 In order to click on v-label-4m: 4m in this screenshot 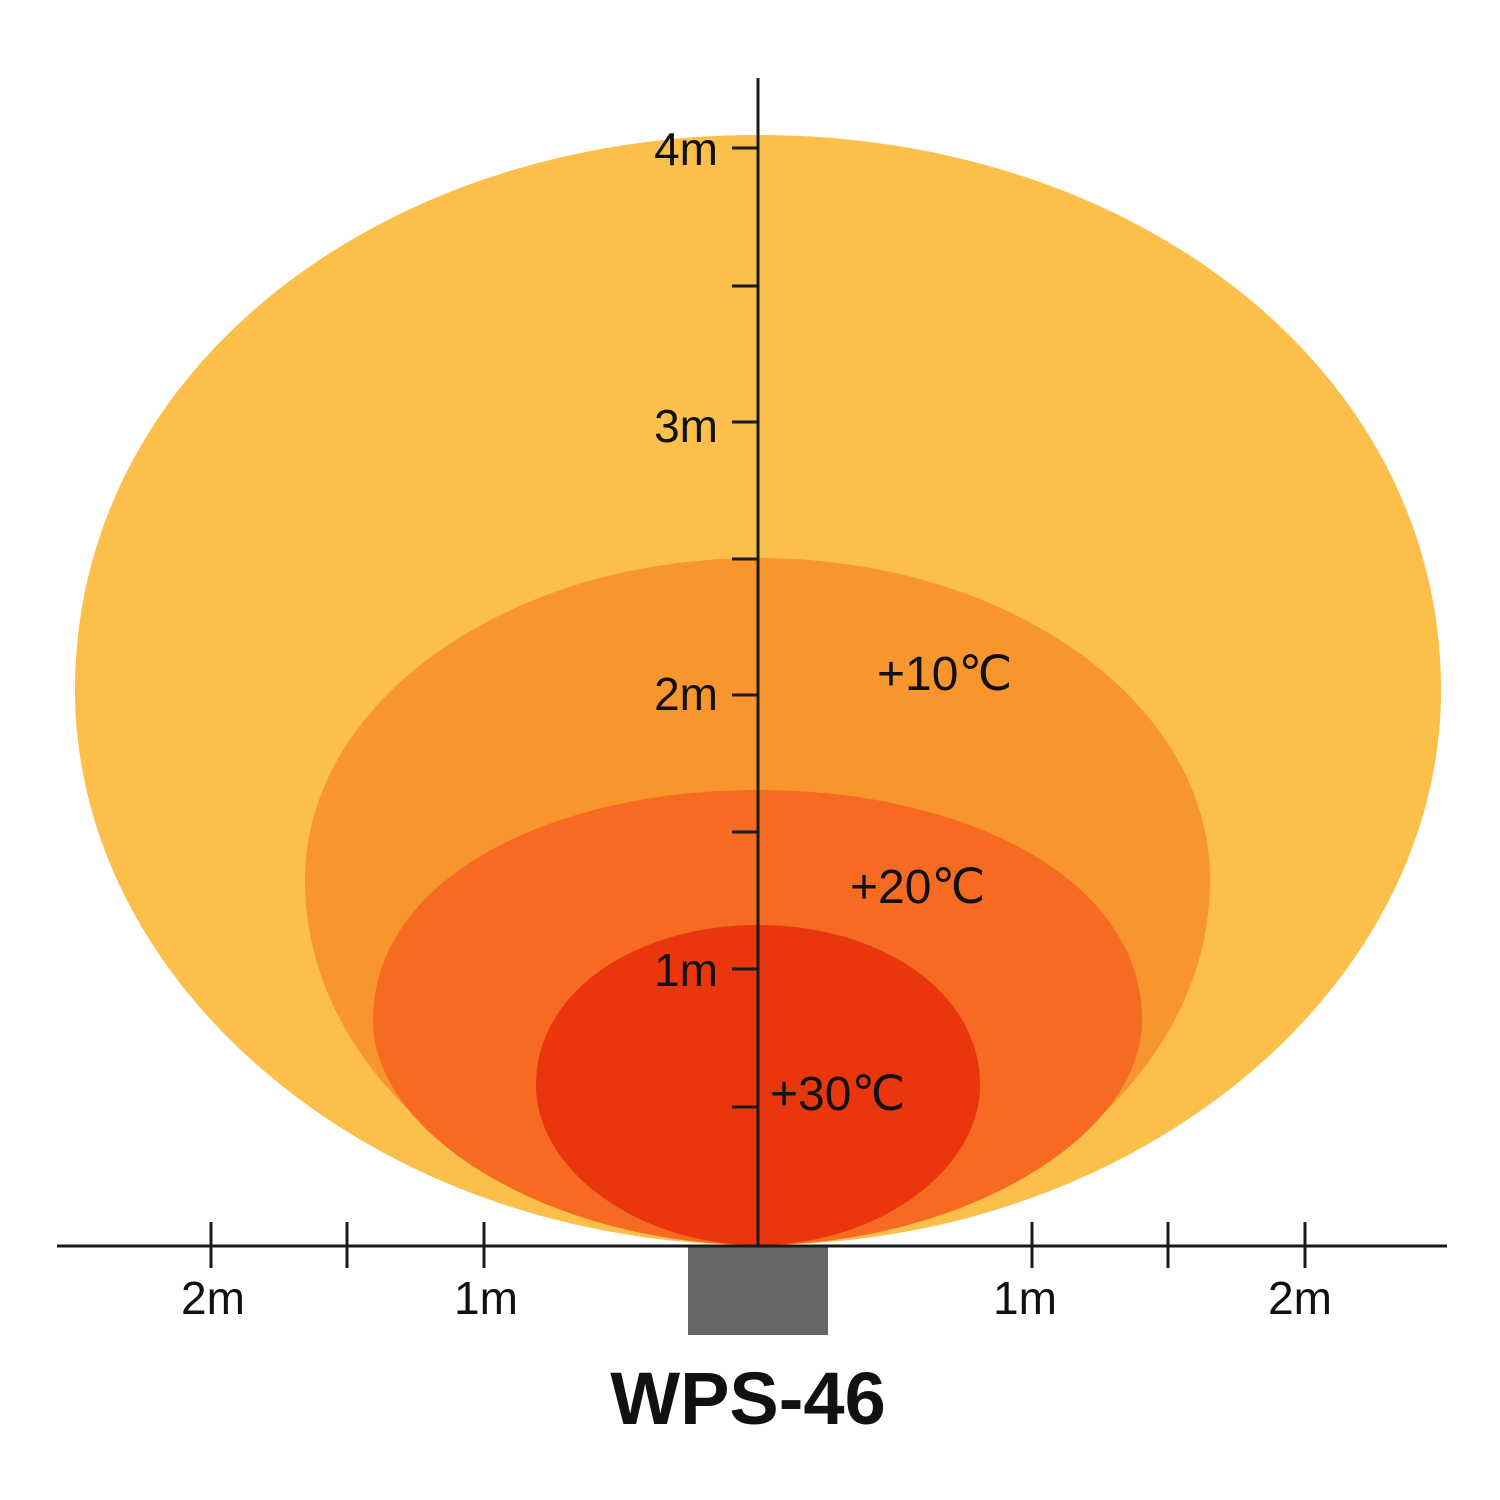, I will do `click(686, 149)`.